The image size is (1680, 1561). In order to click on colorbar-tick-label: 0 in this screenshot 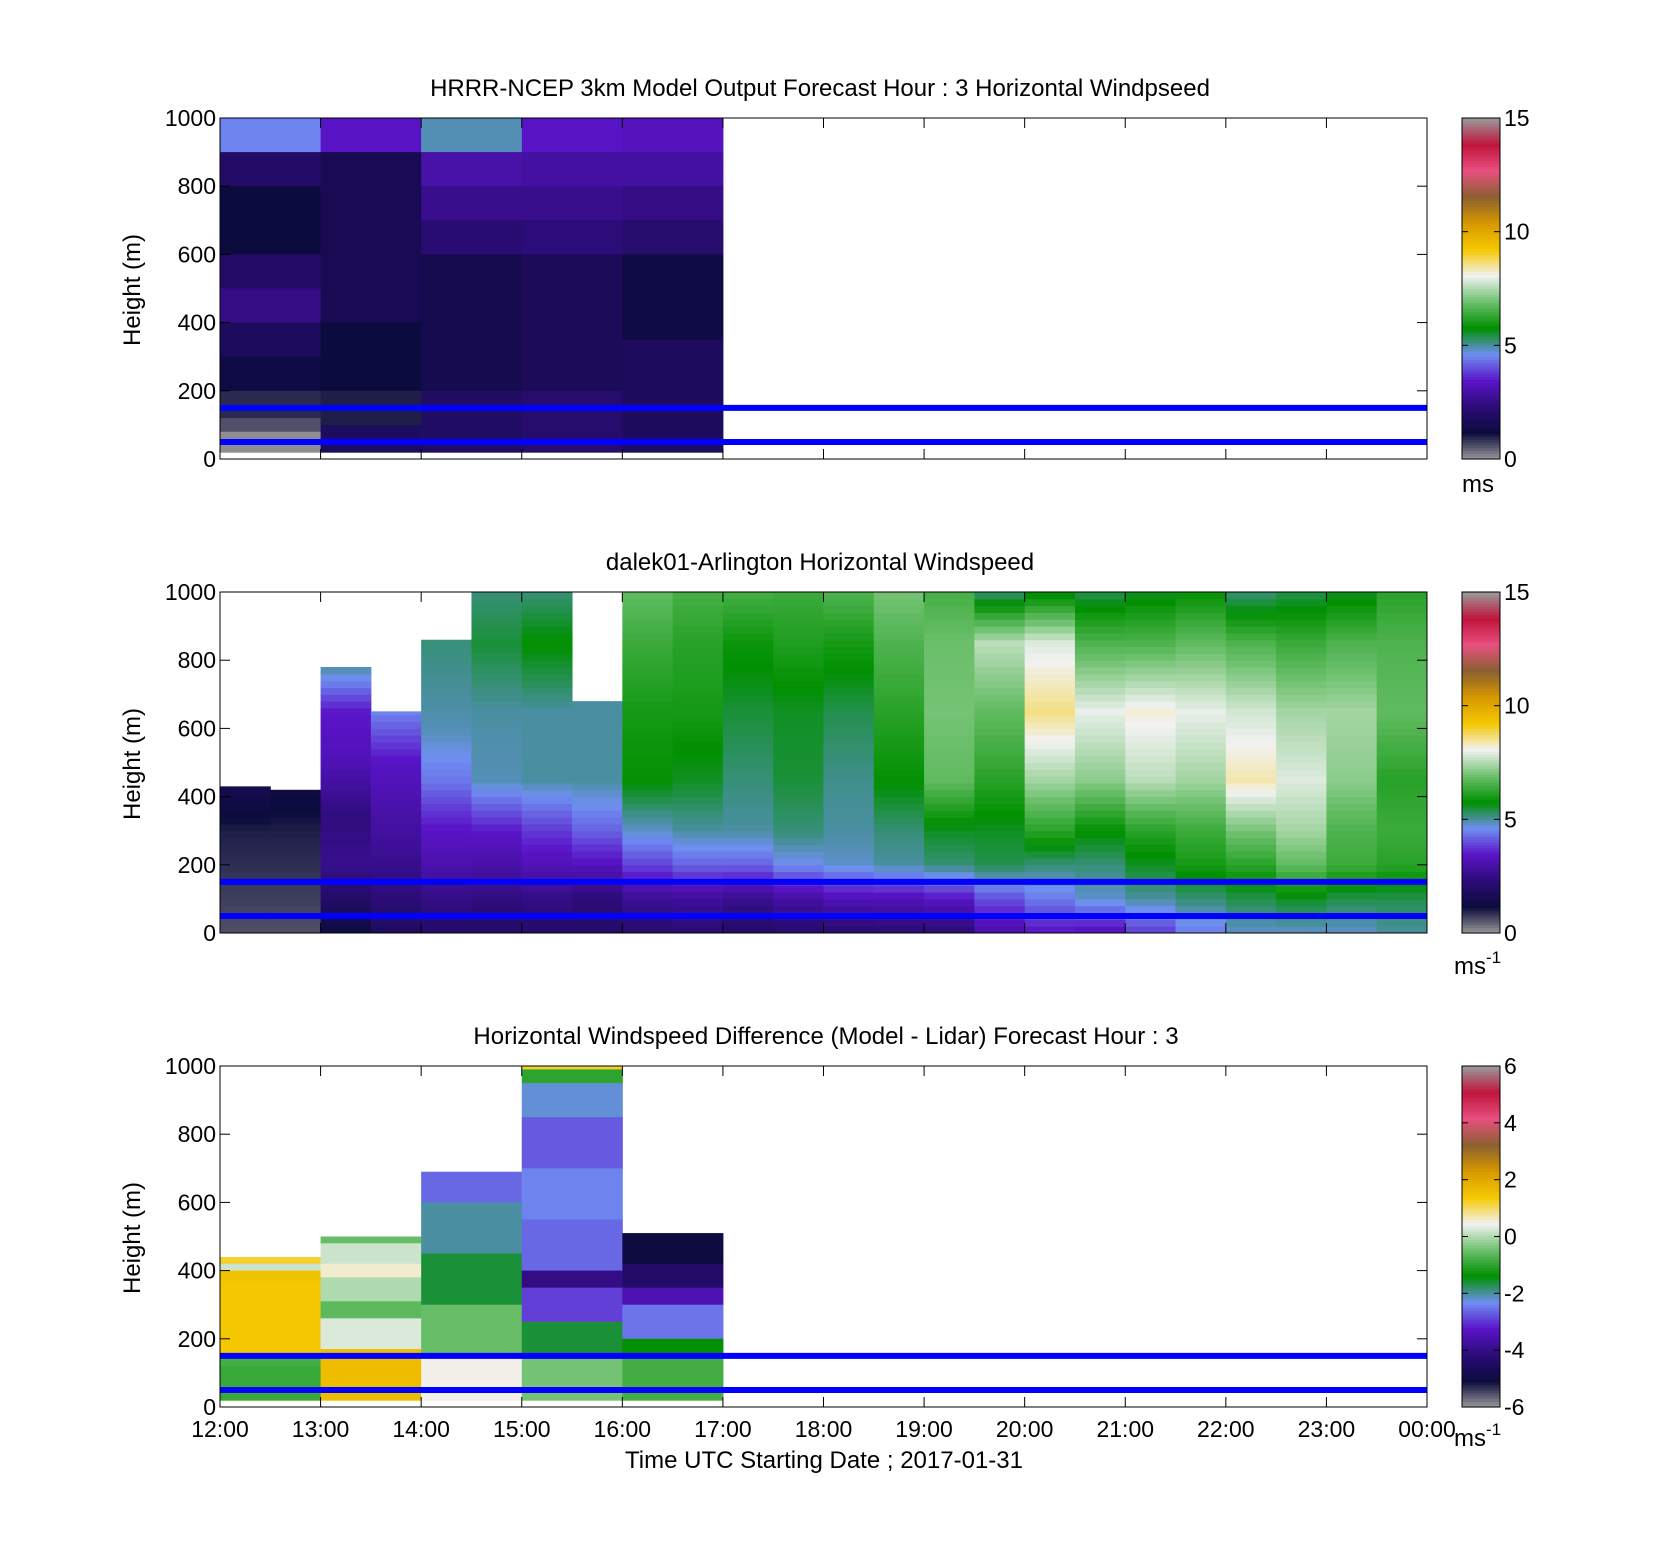, I will do `click(1510, 1237)`.